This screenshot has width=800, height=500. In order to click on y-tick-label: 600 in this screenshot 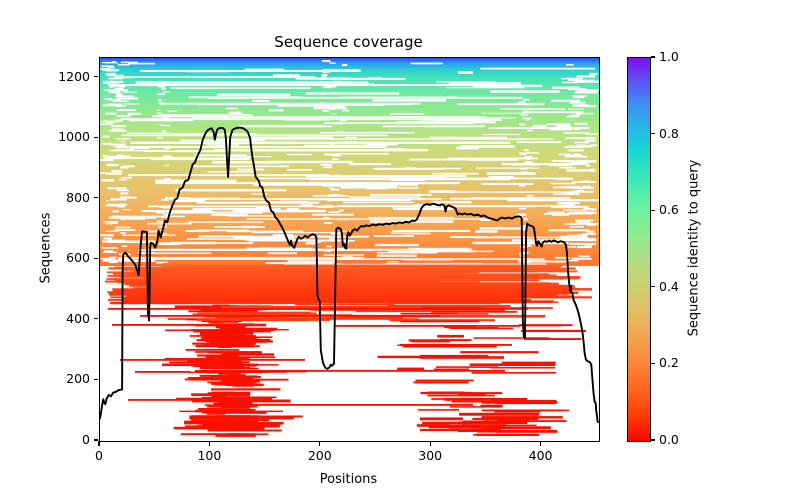, I will do `click(78, 258)`.